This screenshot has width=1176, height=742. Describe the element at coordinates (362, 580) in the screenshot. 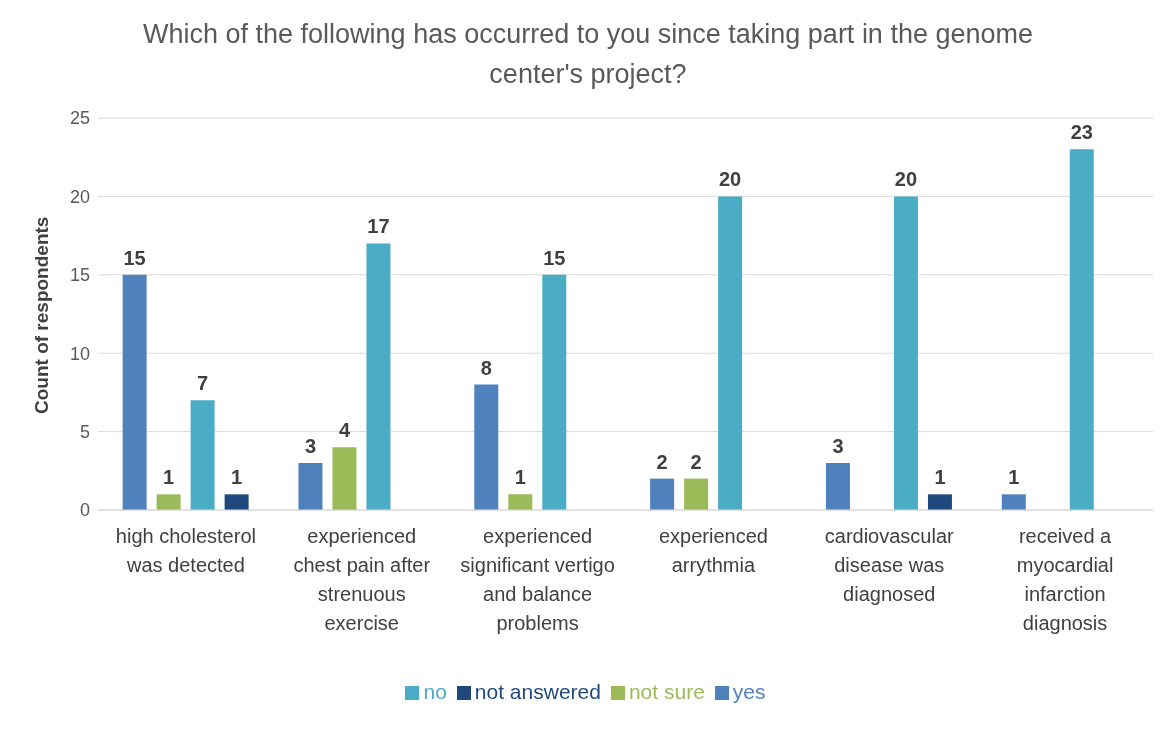

I see `x-tick-label: experienced chest pain after strenuous exercise` at that location.